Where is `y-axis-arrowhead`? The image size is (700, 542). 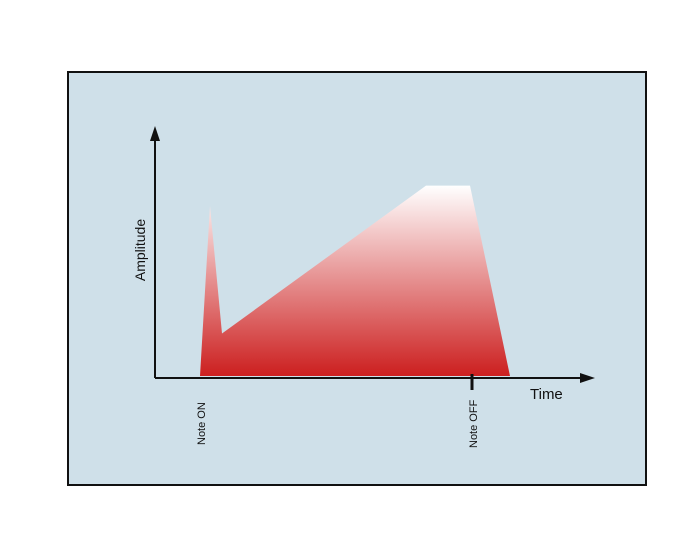
y-axis-arrowhead is located at coordinates (155, 133).